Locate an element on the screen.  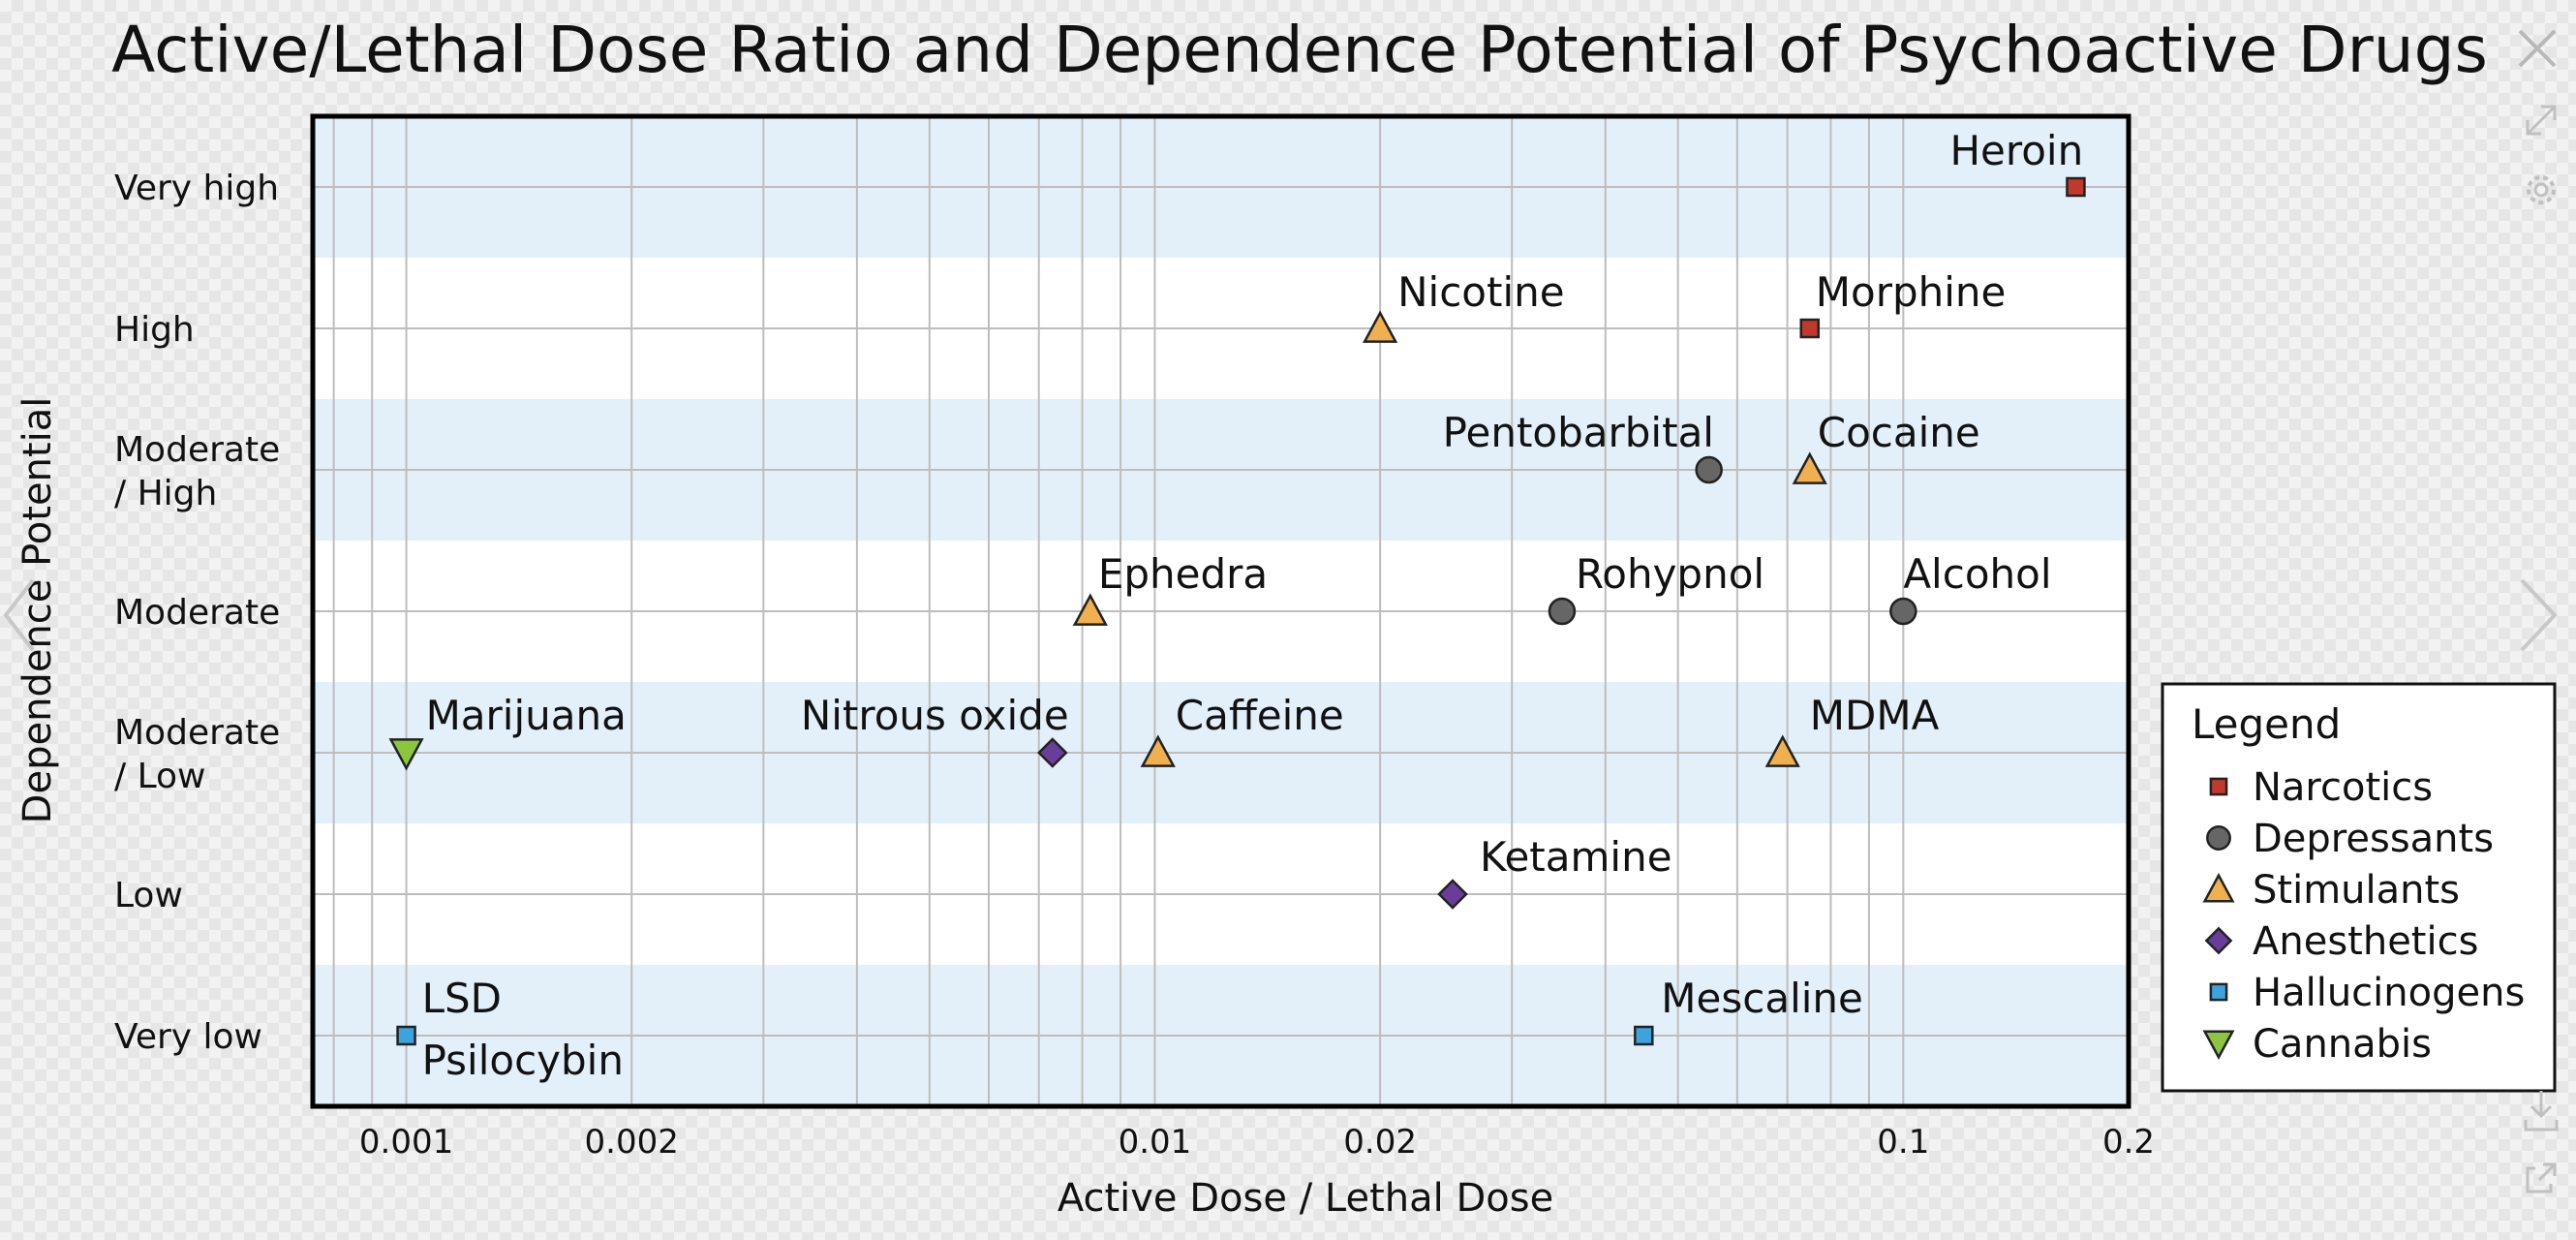
y-tick-label-line: Very high is located at coordinates (196, 188).